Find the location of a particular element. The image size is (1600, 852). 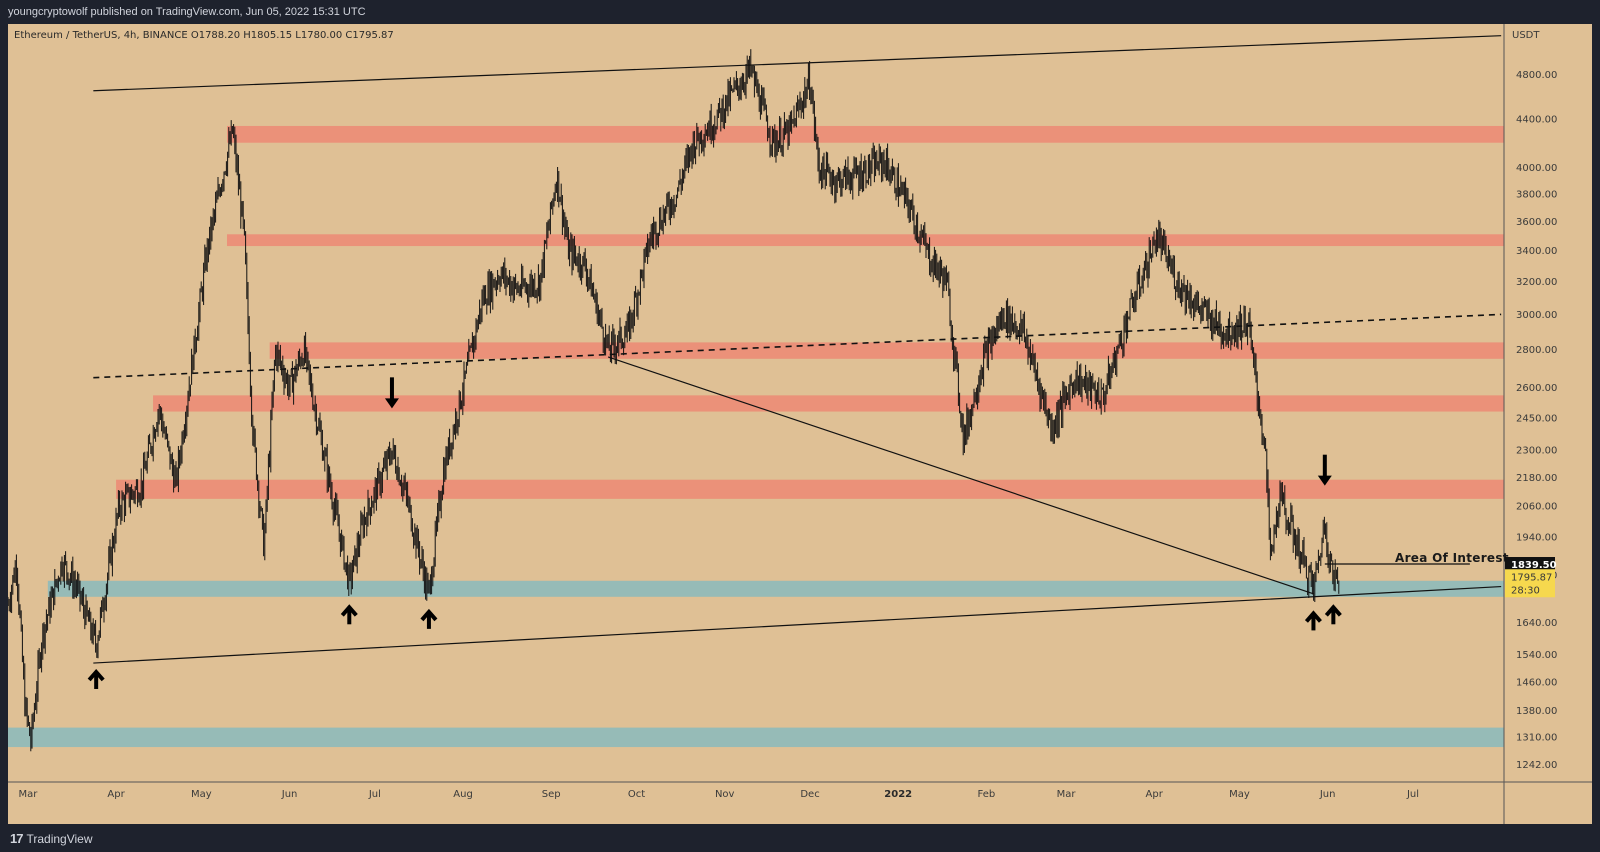

time-tick-label: Sep is located at coordinates (551, 794).